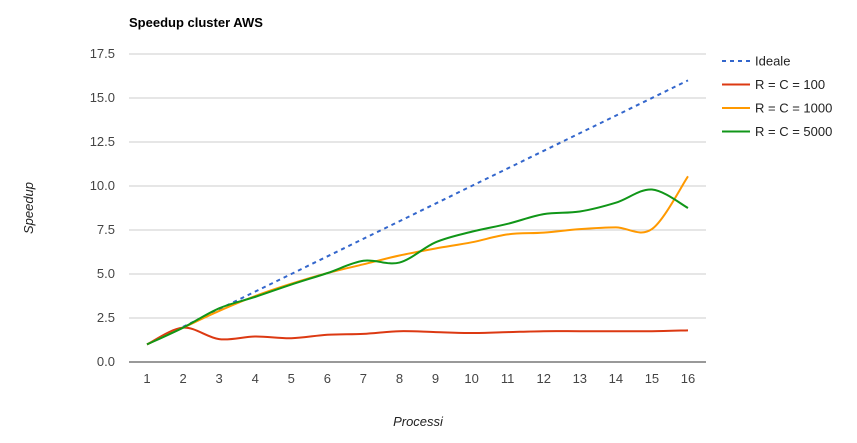 The width and height of the screenshot is (857, 443). Describe the element at coordinates (580, 378) in the screenshot. I see `x-tick-label: 13` at that location.